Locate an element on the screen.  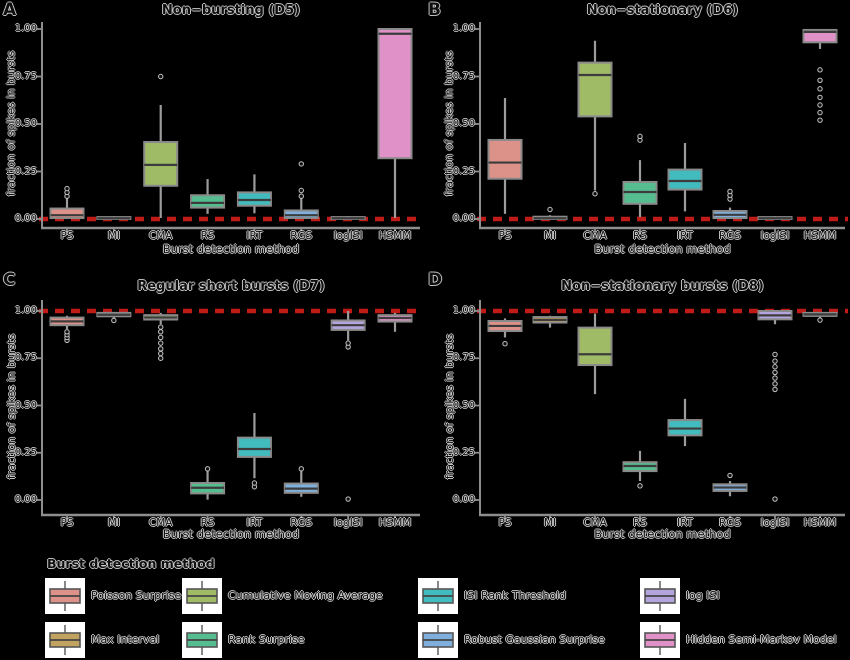
x-axis-label-d: Burst detection method is located at coordinates (662, 534).